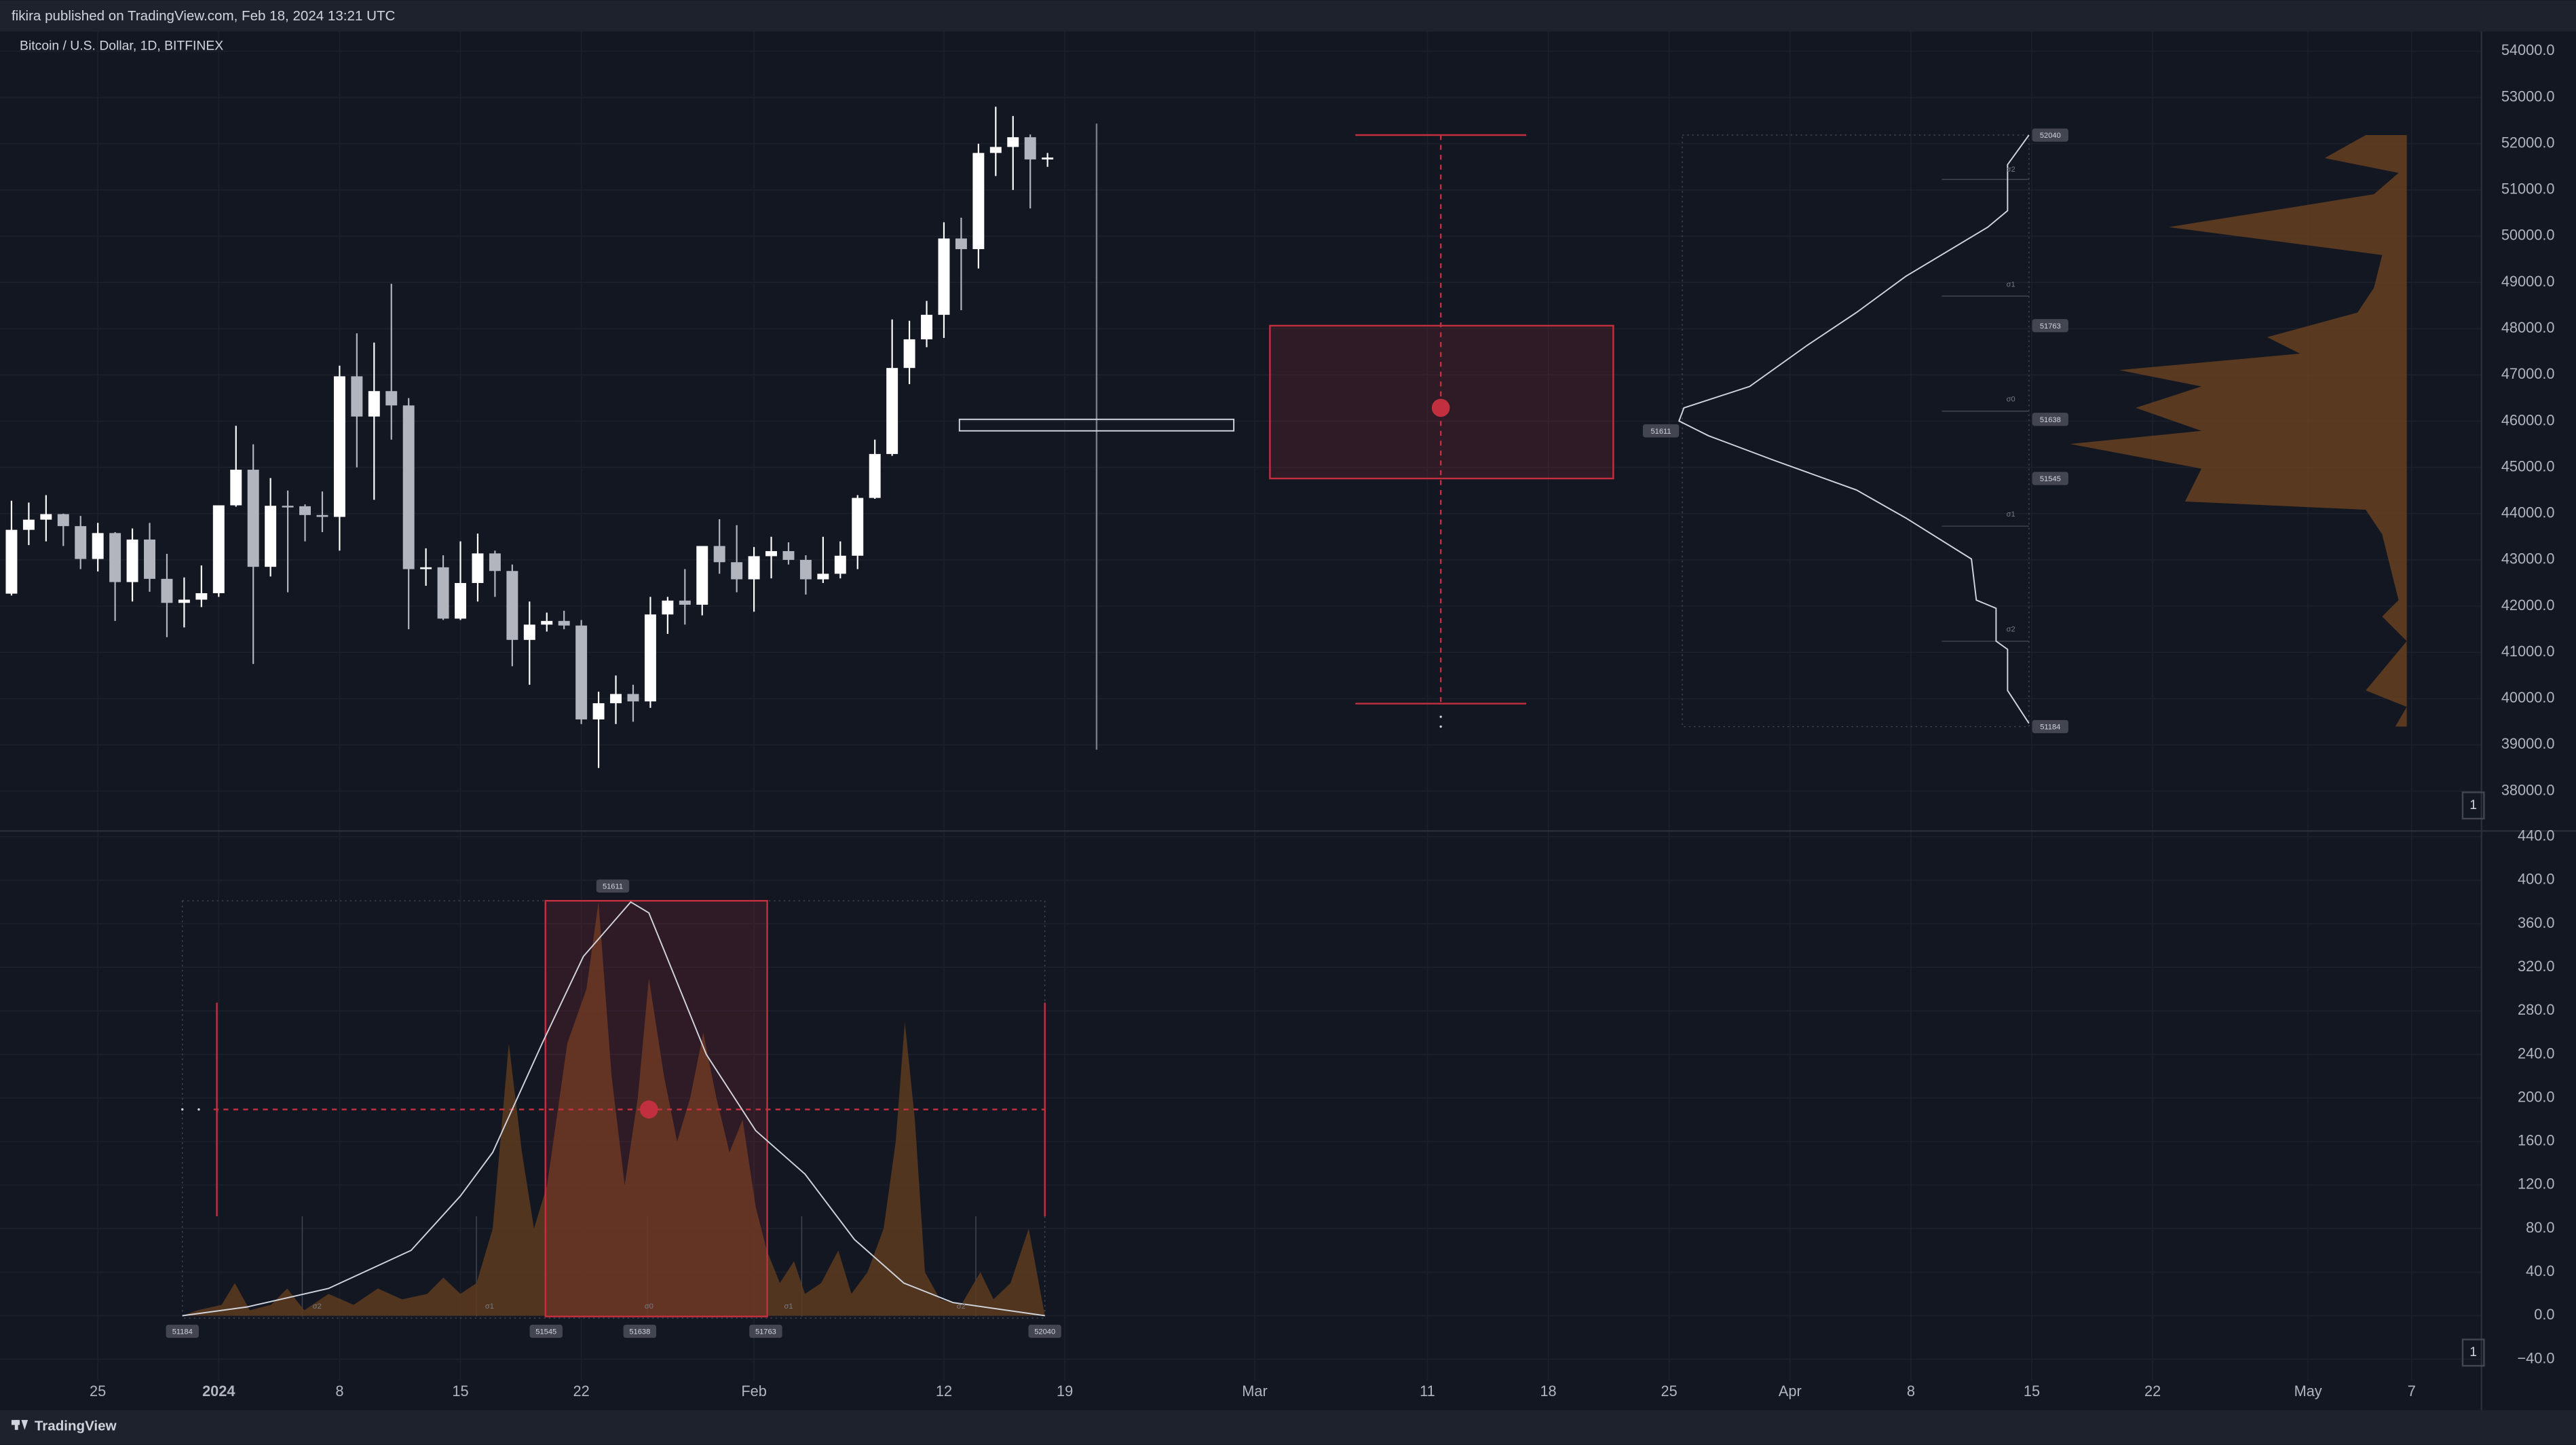 This screenshot has height=1445, width=2576. Describe the element at coordinates (2536, 1096) in the screenshot. I see `y-tick-label: 200.0` at that location.